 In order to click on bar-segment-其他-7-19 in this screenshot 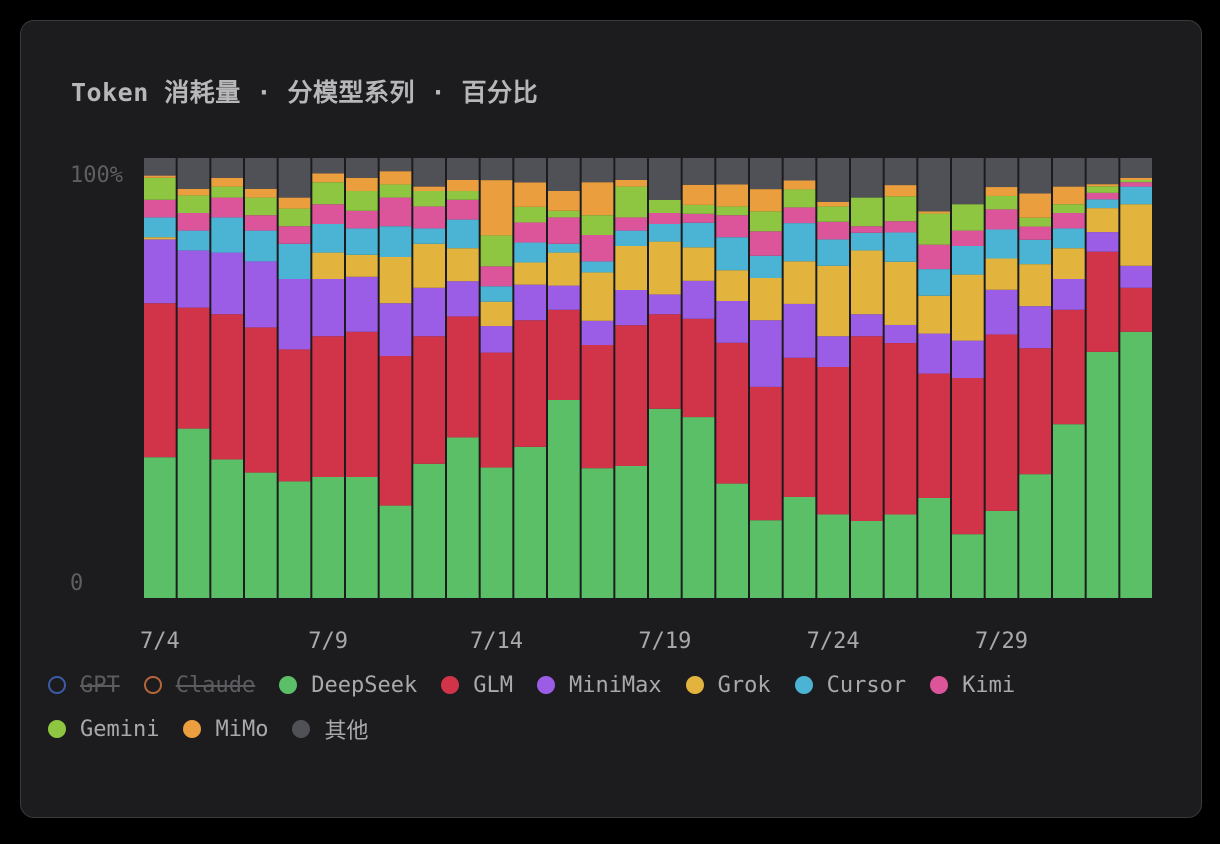, I will do `click(665, 179)`.